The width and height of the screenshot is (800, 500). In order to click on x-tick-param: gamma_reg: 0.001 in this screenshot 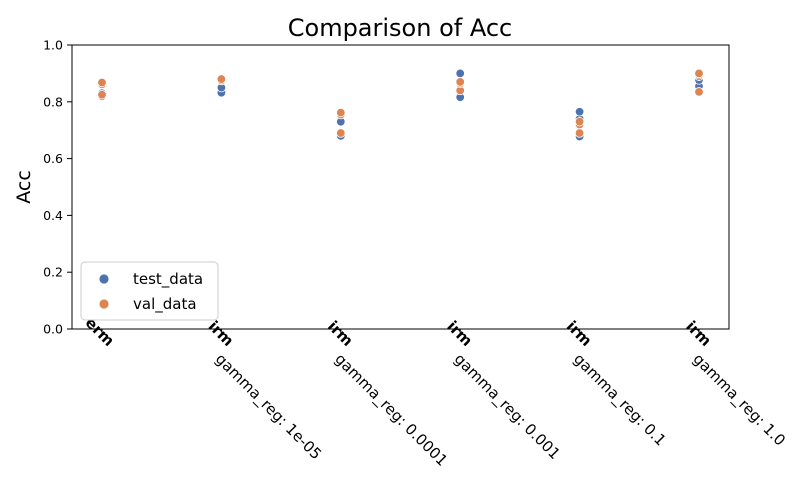, I will do `click(507, 407)`.